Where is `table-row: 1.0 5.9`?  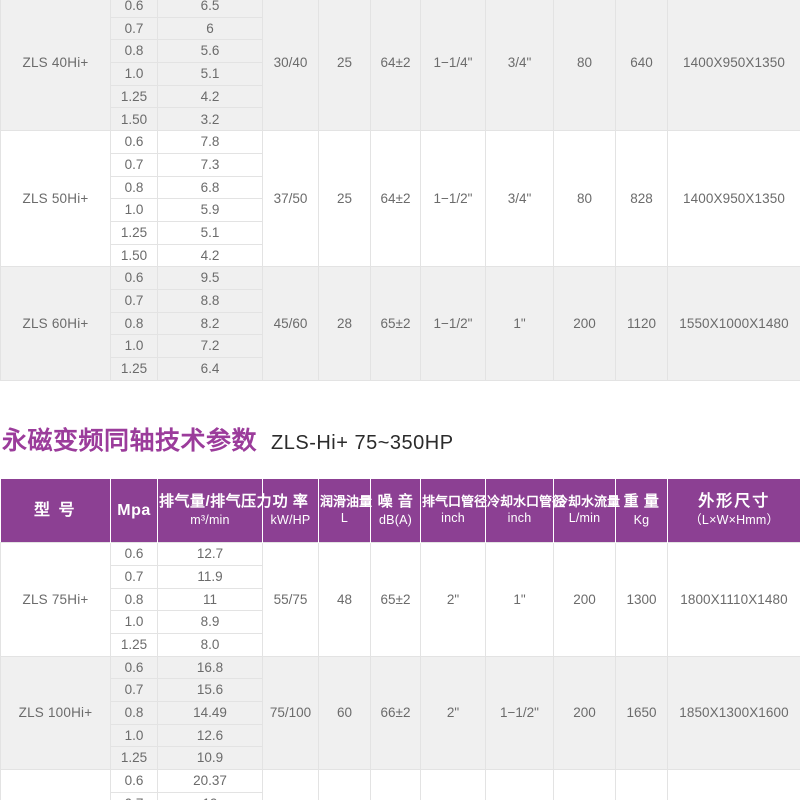
table-row: 1.0 5.9 is located at coordinates (400, 210).